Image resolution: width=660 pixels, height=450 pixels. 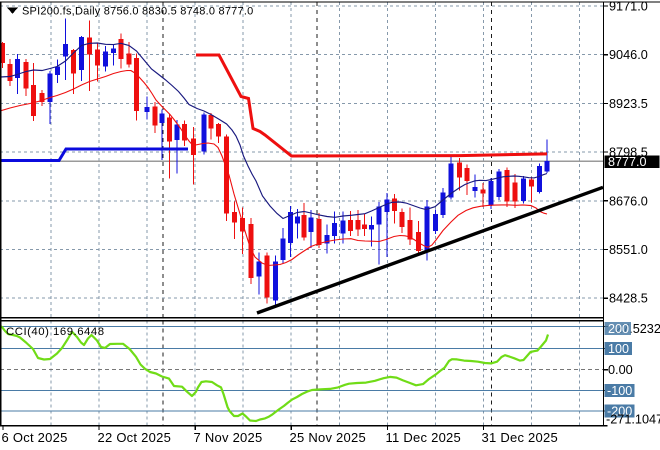 What do you see at coordinates (618, 329) in the screenshot?
I see `svg-text: 200` at bounding box center [618, 329].